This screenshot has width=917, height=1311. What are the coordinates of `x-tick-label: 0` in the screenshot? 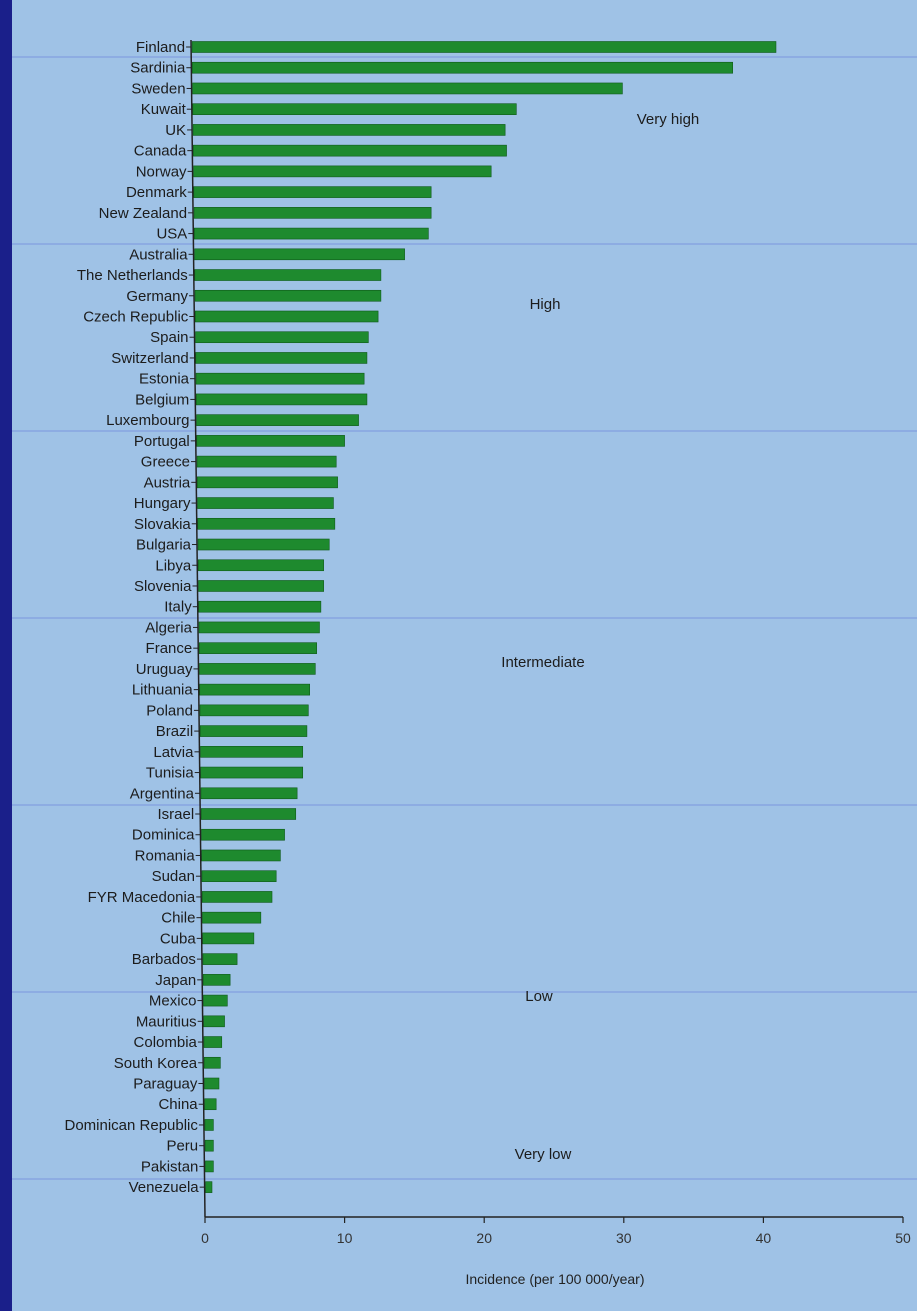 It's located at (205, 1238).